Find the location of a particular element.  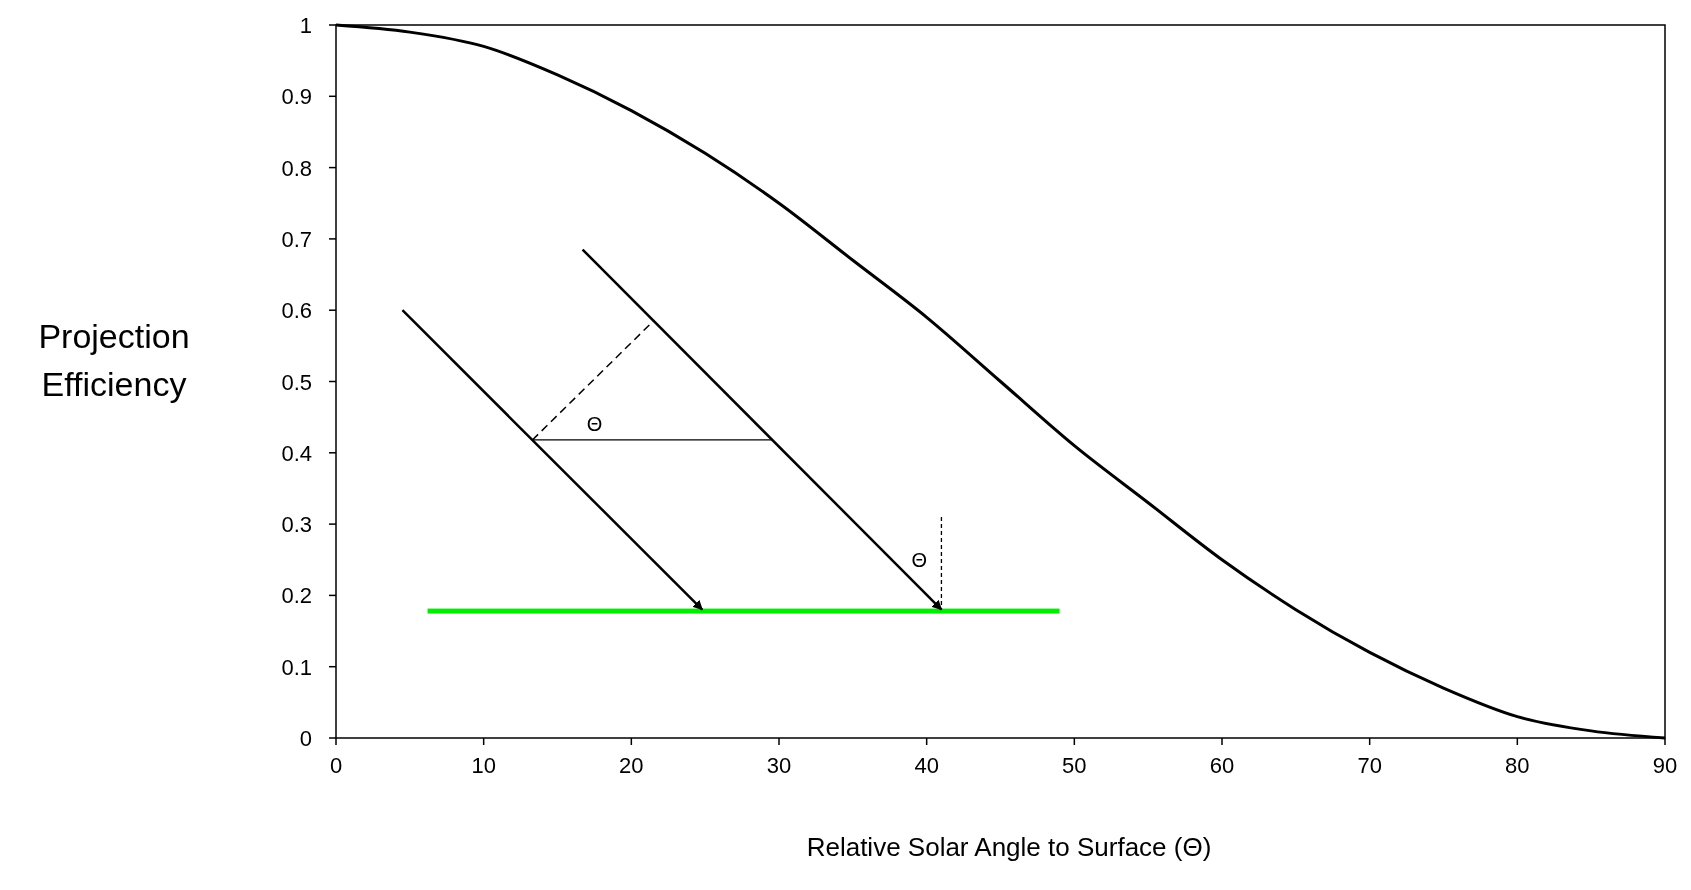

x-tick-label: 50 is located at coordinates (1074, 765).